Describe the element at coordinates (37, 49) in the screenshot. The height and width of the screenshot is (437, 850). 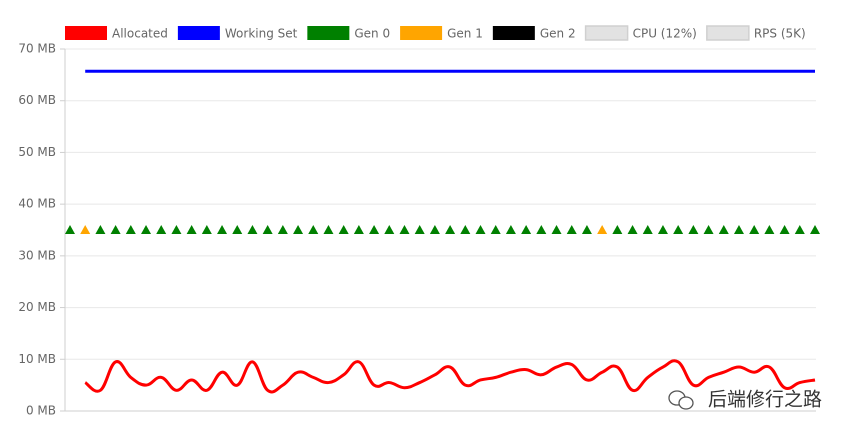
I see `y-tick-label: 70 MB` at that location.